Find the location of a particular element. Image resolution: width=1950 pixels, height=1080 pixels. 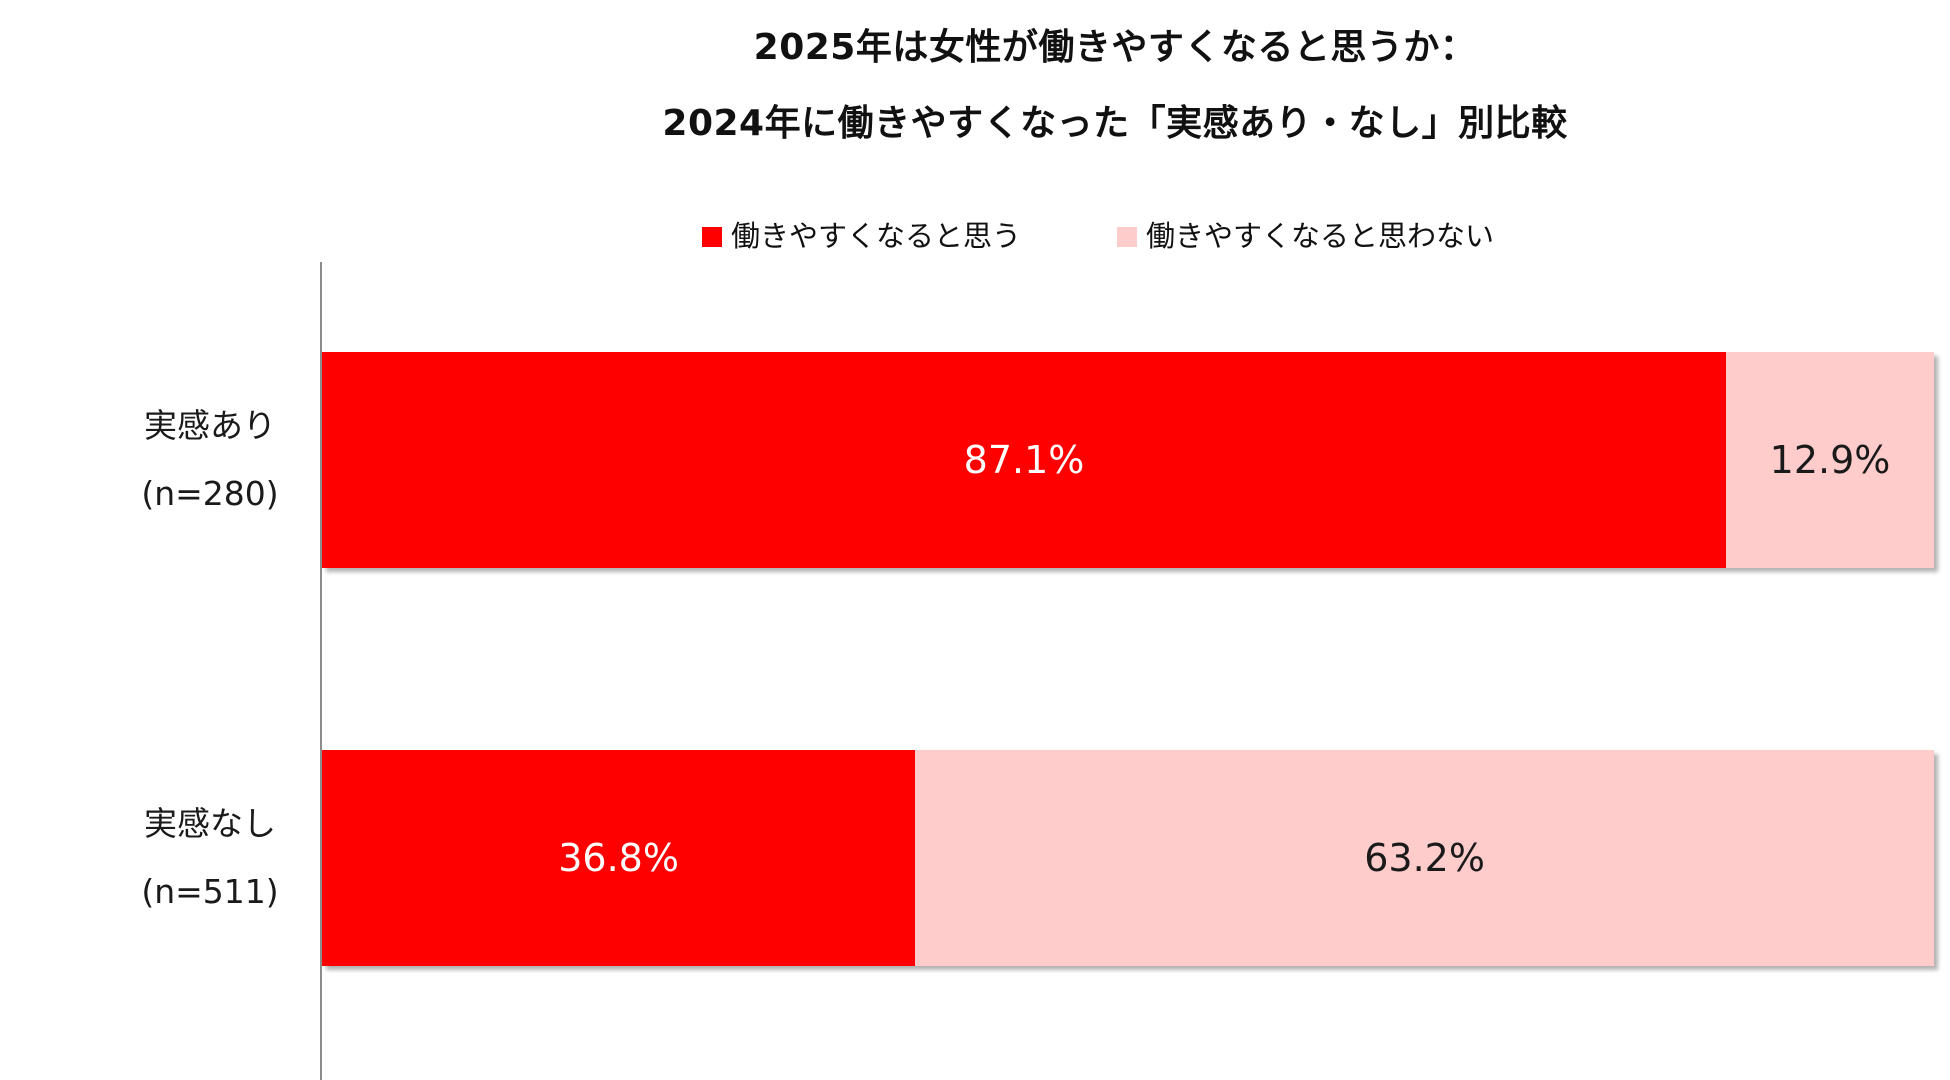

bar-segment-no: 12.9% is located at coordinates (1830, 460).